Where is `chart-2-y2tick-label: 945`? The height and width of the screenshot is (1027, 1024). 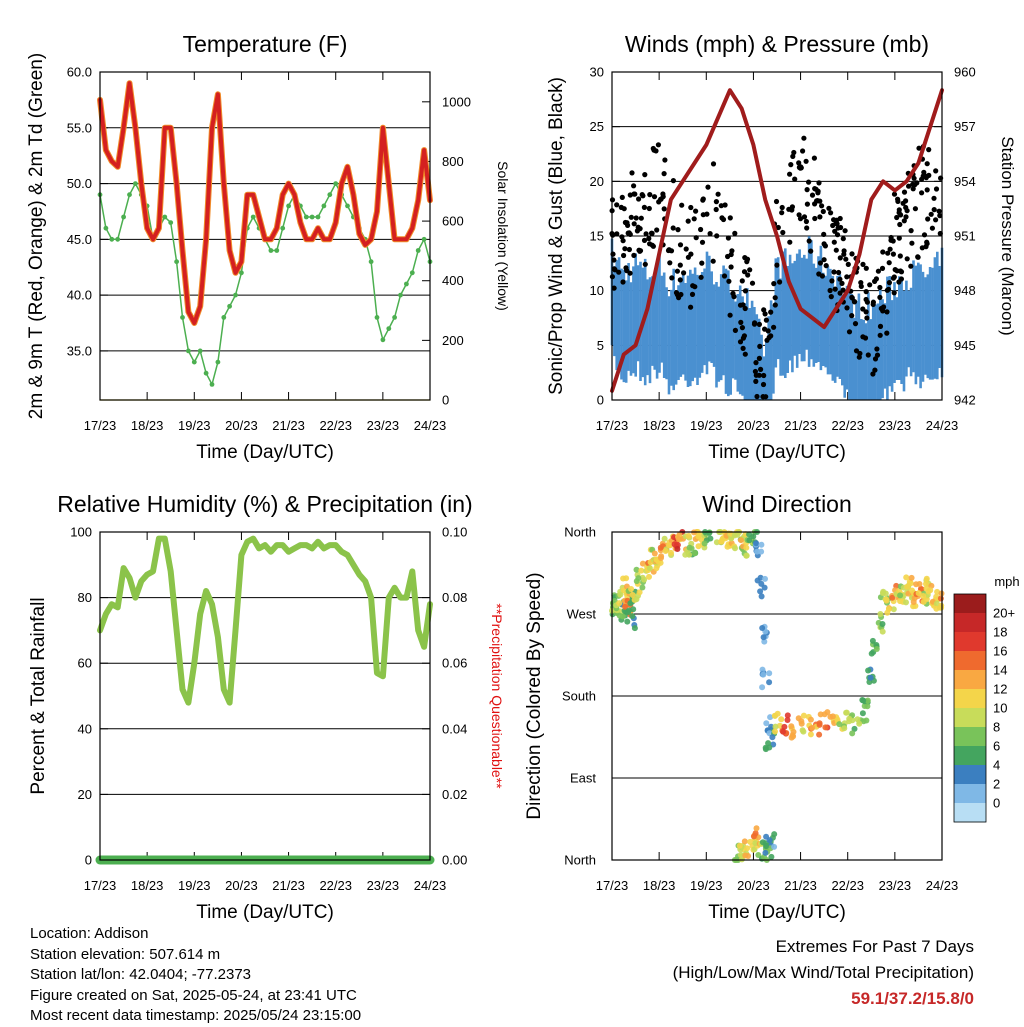
chart-2-y2tick-label: 945 is located at coordinates (965, 345).